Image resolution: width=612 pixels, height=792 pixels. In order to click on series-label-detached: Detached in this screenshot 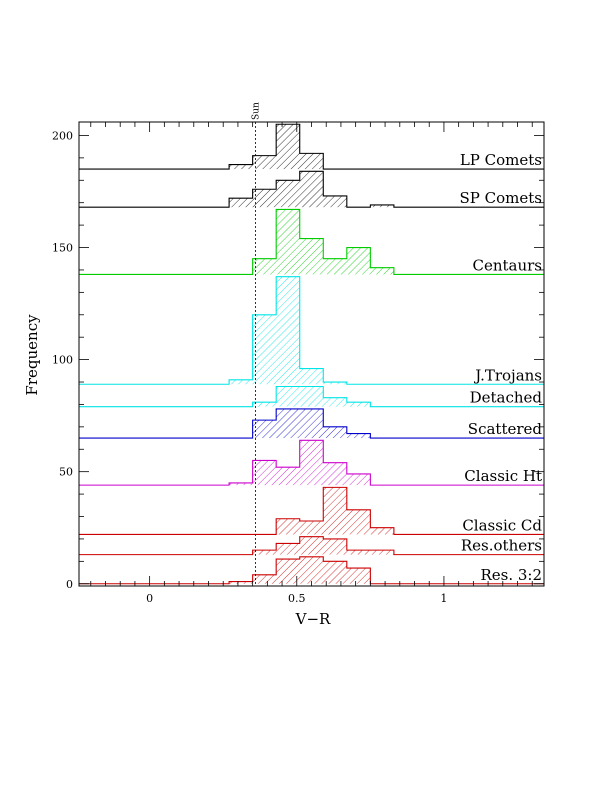, I will do `click(506, 398)`.